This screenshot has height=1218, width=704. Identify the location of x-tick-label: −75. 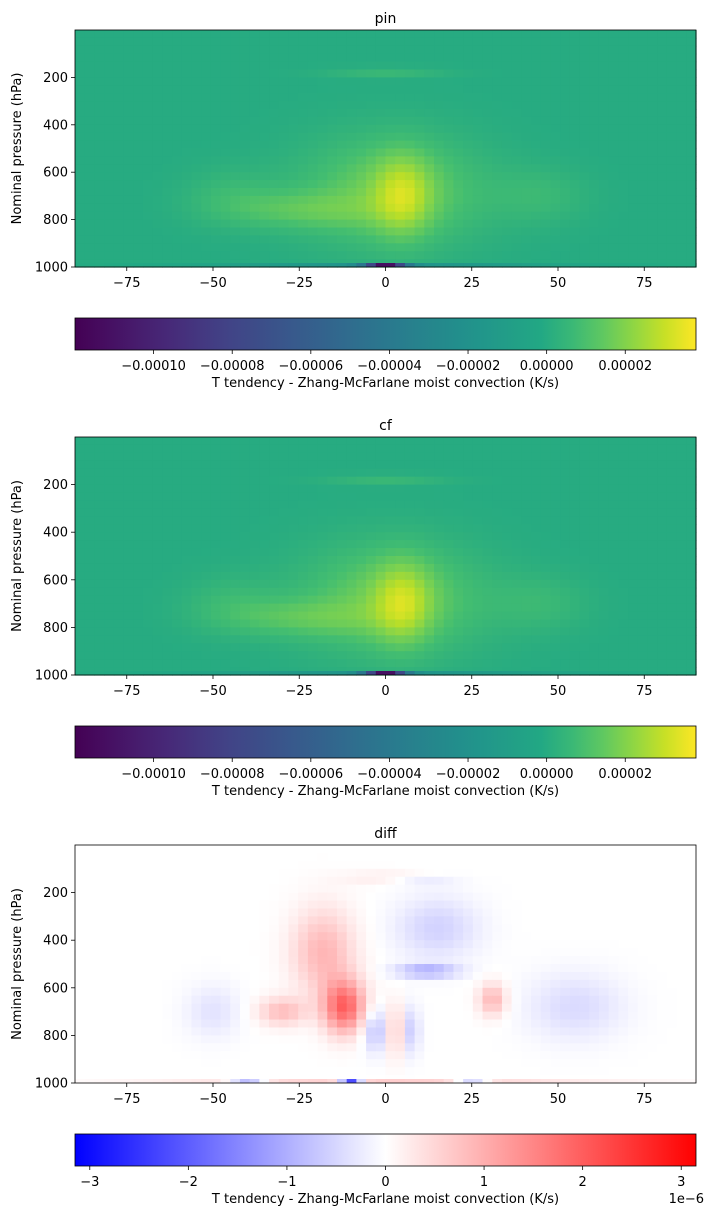
(126, 283).